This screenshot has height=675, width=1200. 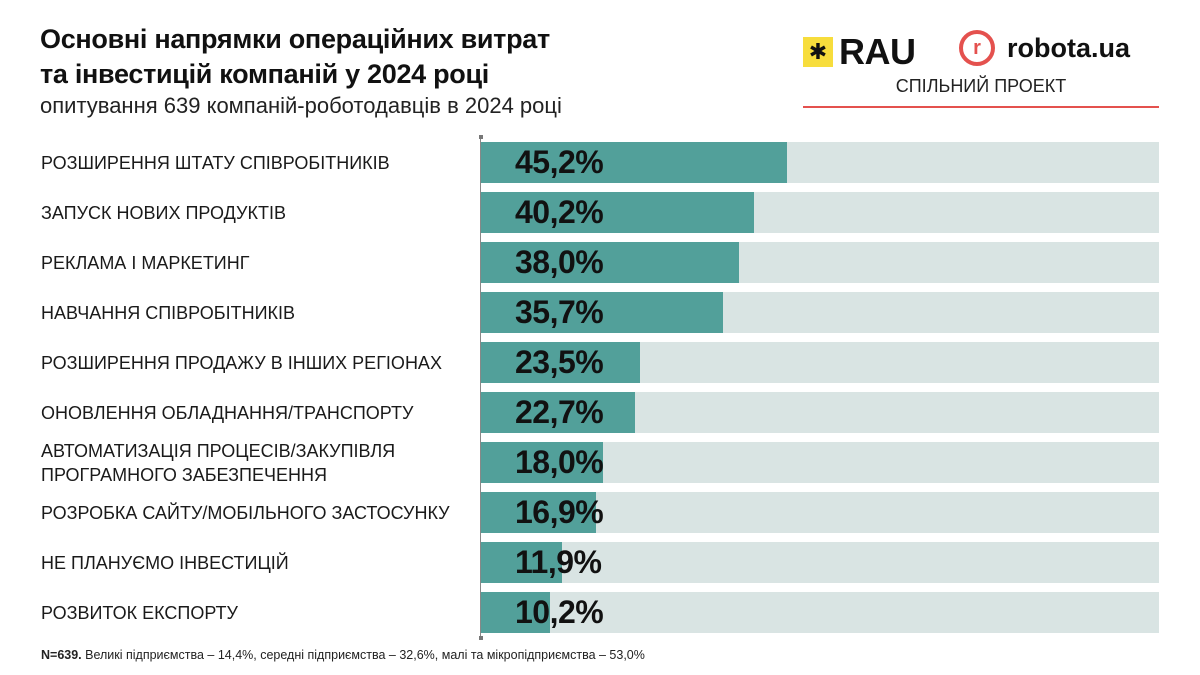 I want to click on robota-r-icon: r, so click(x=977, y=48).